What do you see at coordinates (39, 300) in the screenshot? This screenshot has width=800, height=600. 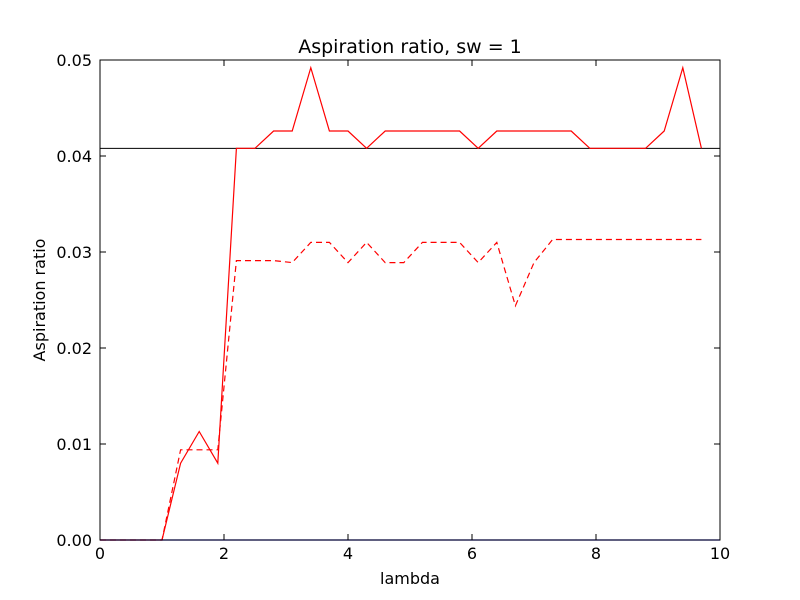 I see `y-axis-label: Aspiration ratio` at bounding box center [39, 300].